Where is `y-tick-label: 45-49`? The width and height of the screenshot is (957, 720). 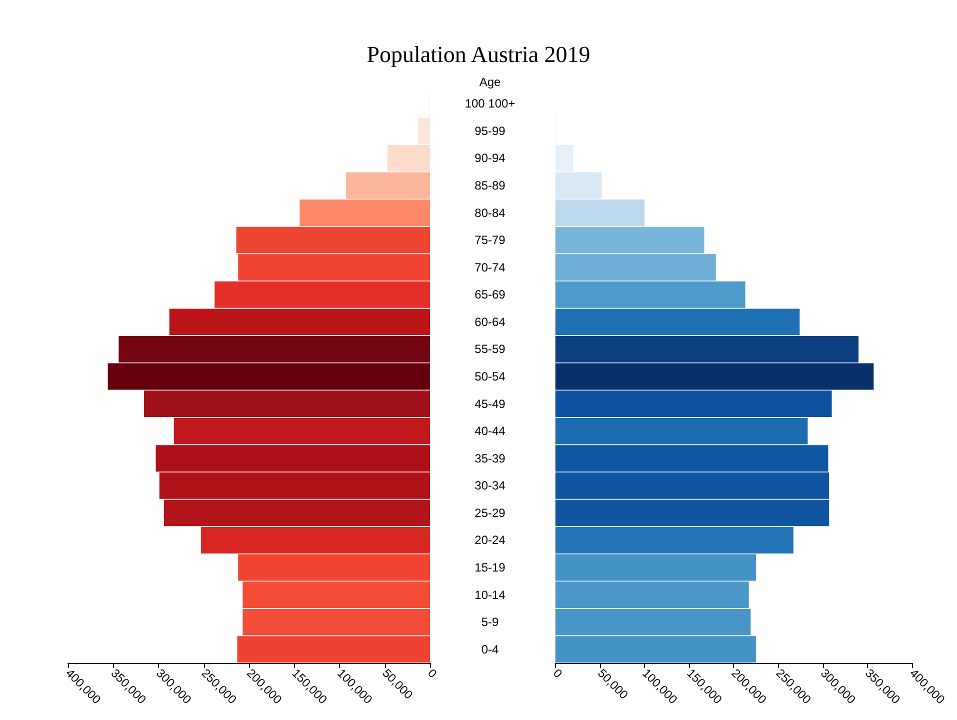
y-tick-label: 45-49 is located at coordinates (490, 403).